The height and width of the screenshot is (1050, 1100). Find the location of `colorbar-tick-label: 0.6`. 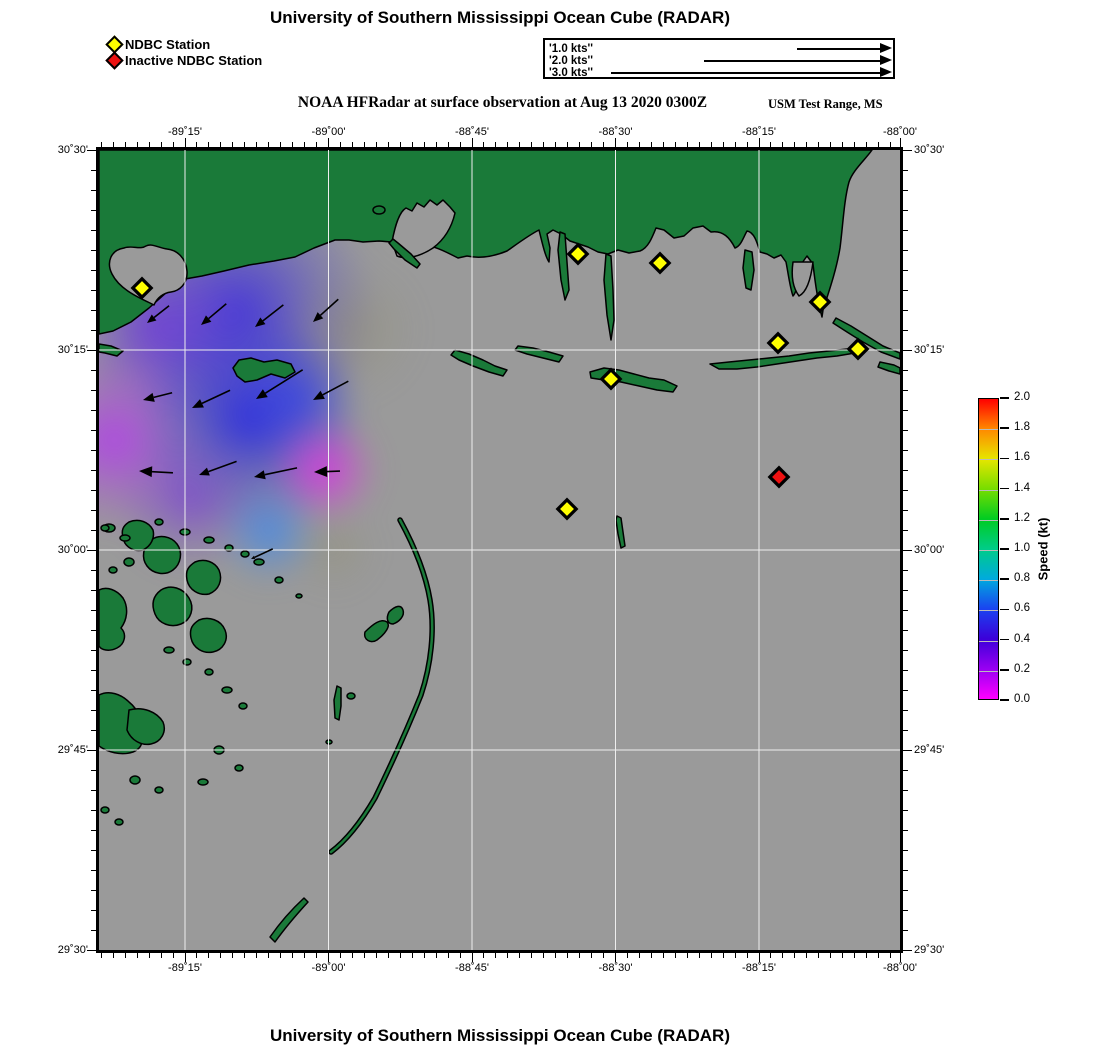

colorbar-tick-label: 0.6 is located at coordinates (1022, 608).